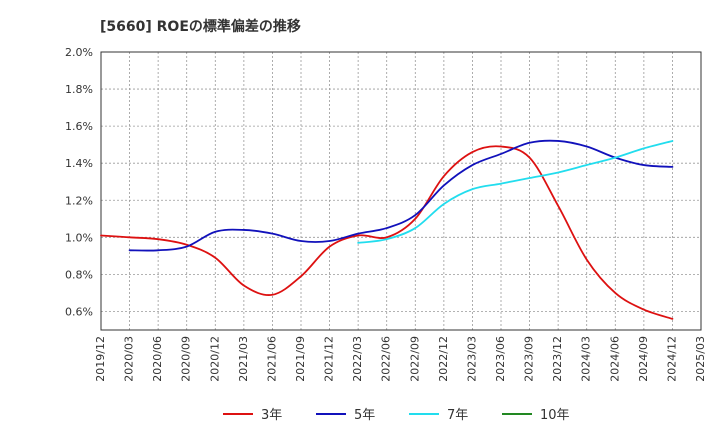 The image size is (720, 440). What do you see at coordinates (614, 359) in the screenshot?
I see `x-tick-label: 2024/06` at bounding box center [614, 359].